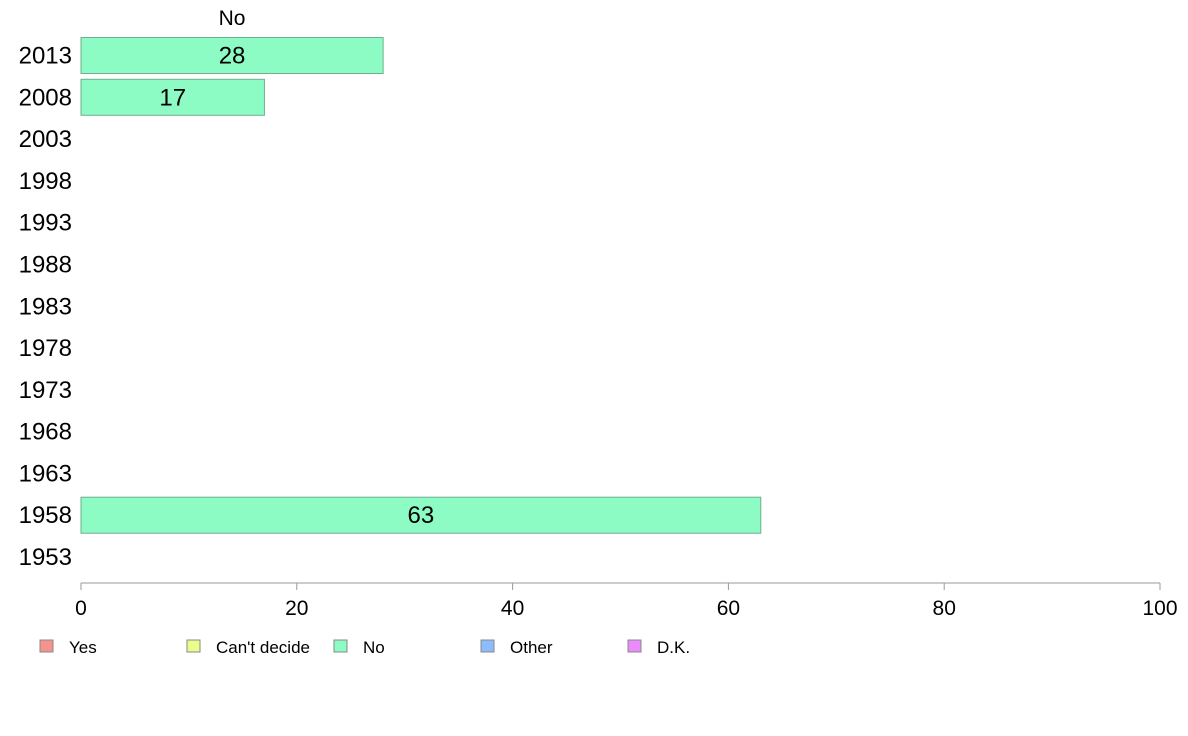 The image size is (1188, 736). Describe the element at coordinates (728, 608) in the screenshot. I see `x-tick-label-60: 60` at that location.